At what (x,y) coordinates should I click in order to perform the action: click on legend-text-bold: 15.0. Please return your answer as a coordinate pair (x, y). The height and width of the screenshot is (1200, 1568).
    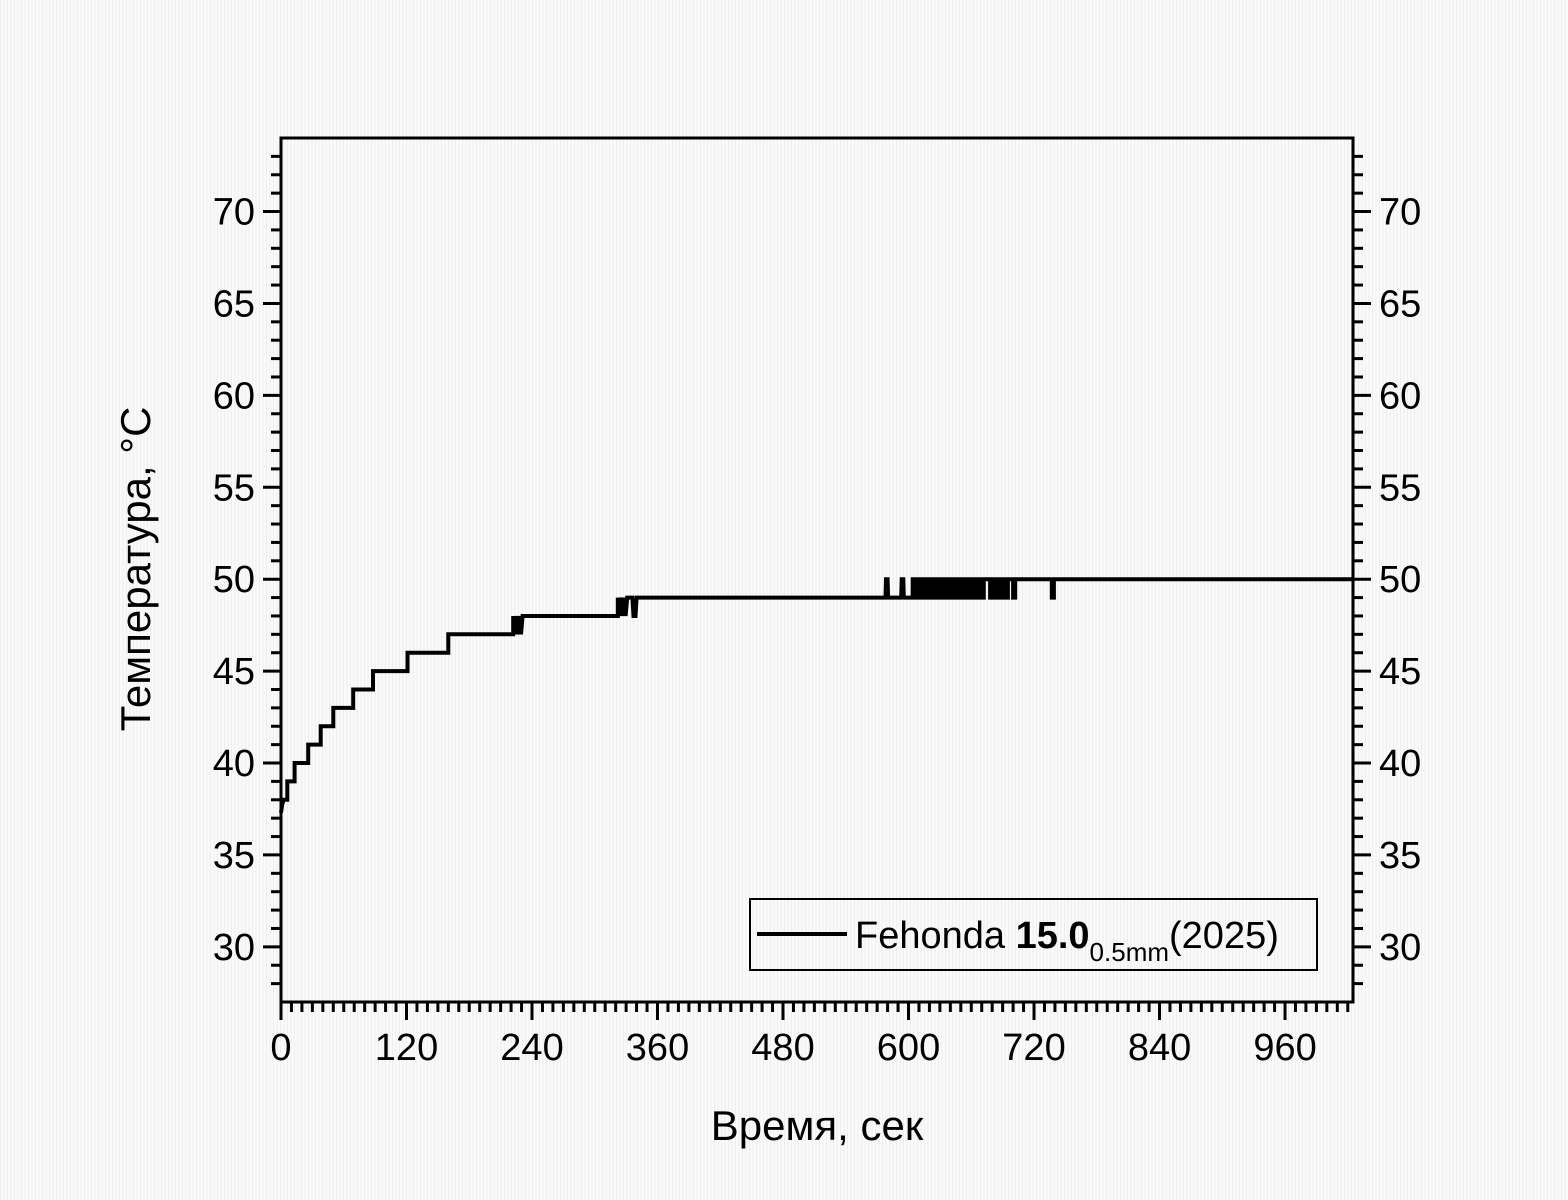
    Looking at the image, I should click on (1053, 936).